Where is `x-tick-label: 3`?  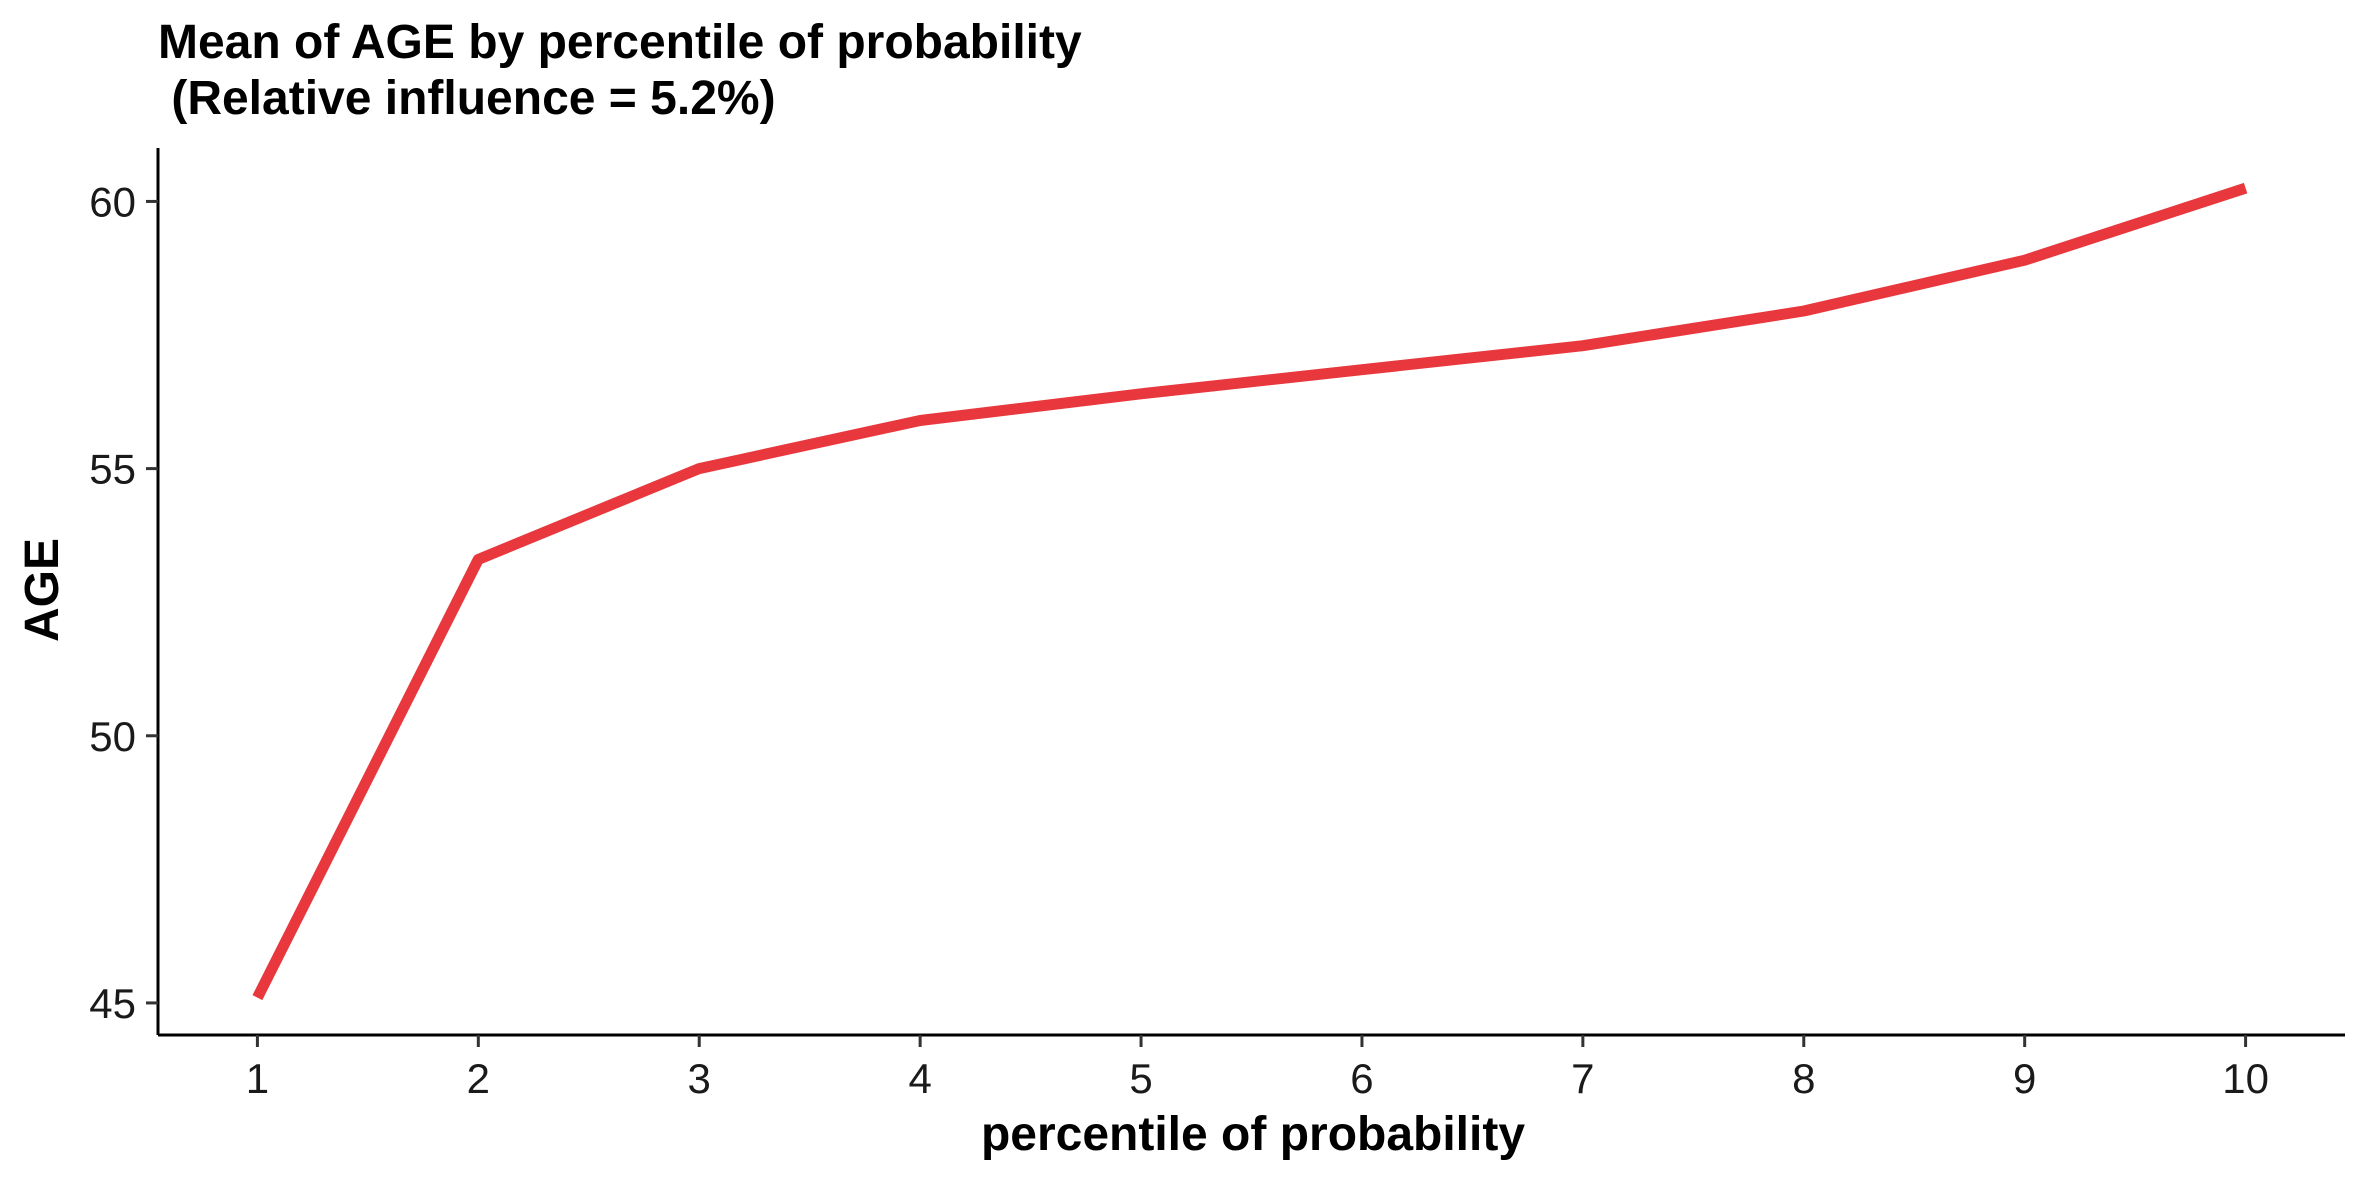 x-tick-label: 3 is located at coordinates (699, 1078).